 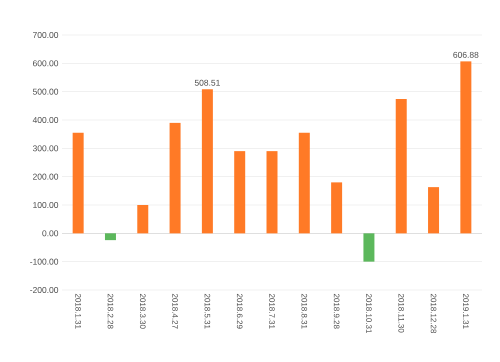 What do you see at coordinates (45, 91) in the screenshot?
I see `y-tick-label: 500.00` at bounding box center [45, 91].